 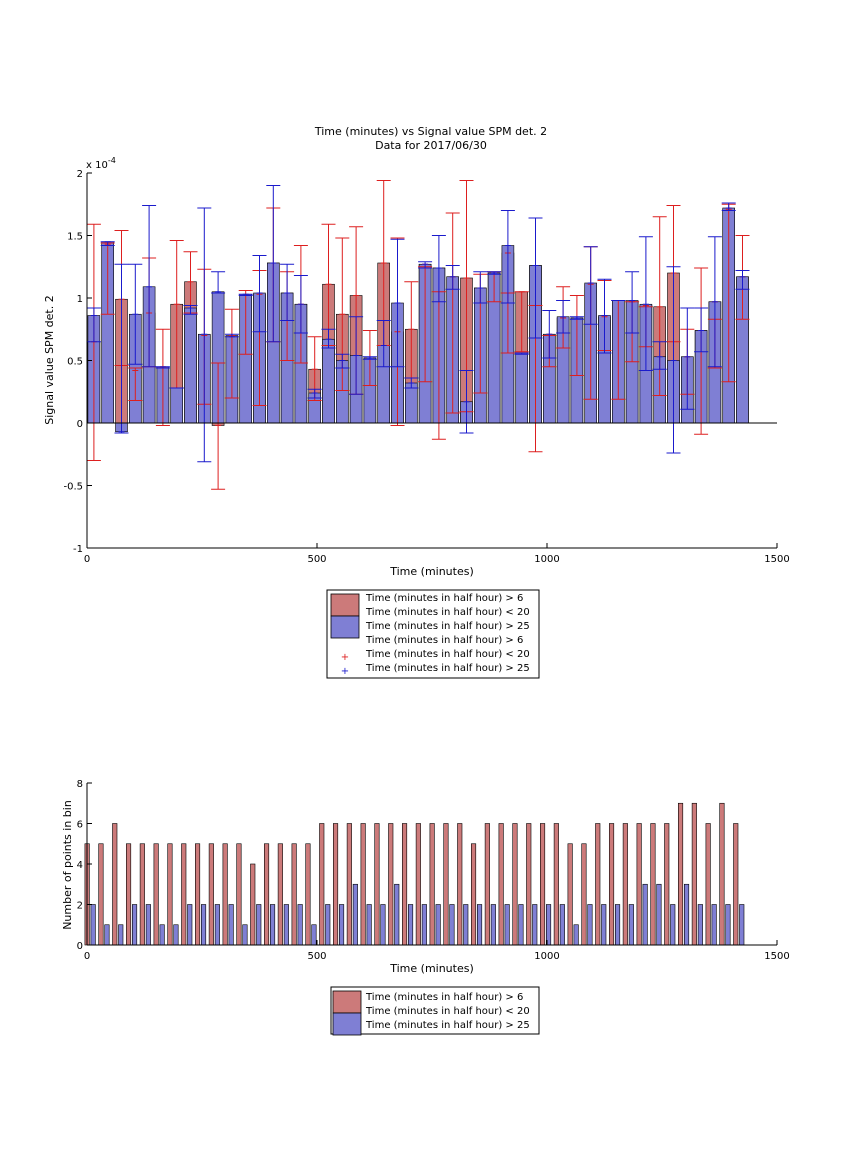 I want to click on bar-series-group, so click(x=414, y=874).